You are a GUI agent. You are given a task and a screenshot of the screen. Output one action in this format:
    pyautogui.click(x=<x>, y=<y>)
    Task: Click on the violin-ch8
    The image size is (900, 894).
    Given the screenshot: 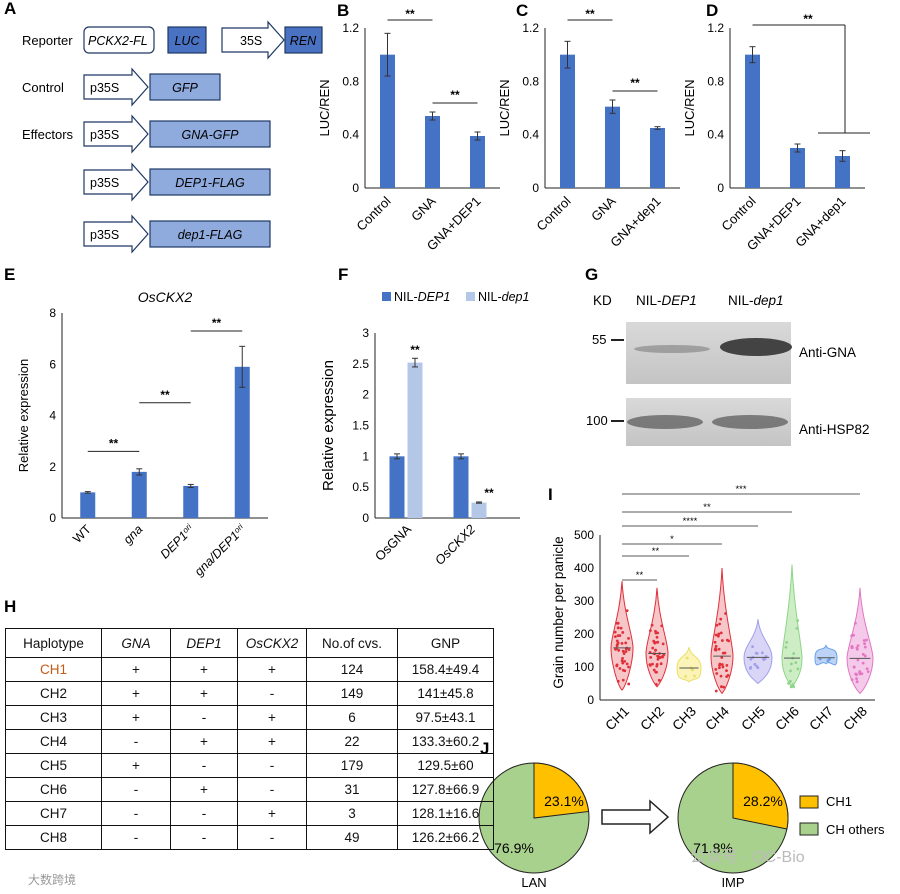 What is the action you would take?
    pyautogui.click(x=860, y=641)
    